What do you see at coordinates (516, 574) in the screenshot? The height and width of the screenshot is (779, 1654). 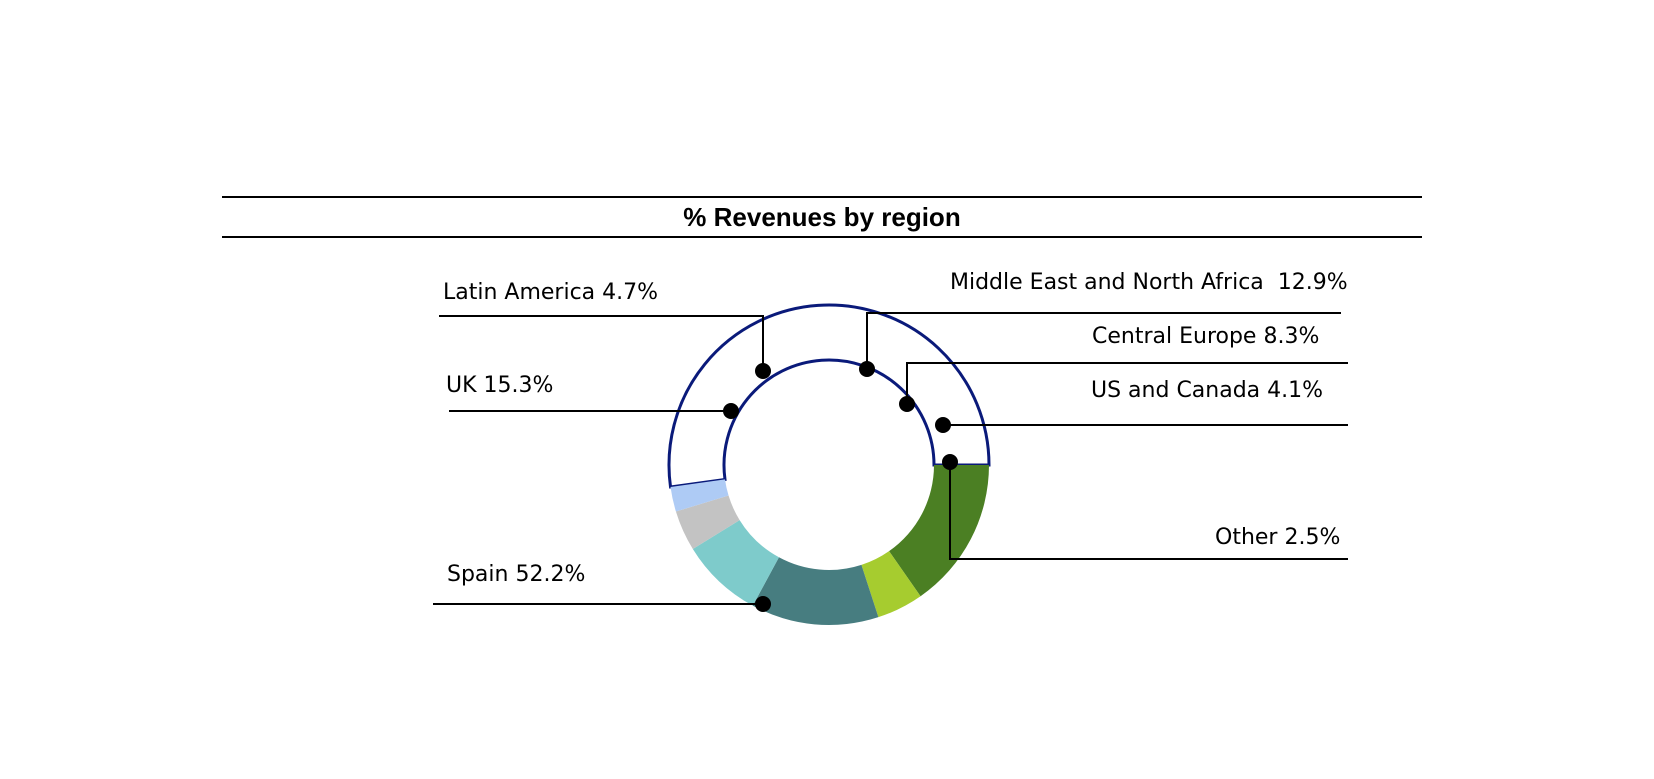 I see `data-label-spain: Spain 52.2%` at bounding box center [516, 574].